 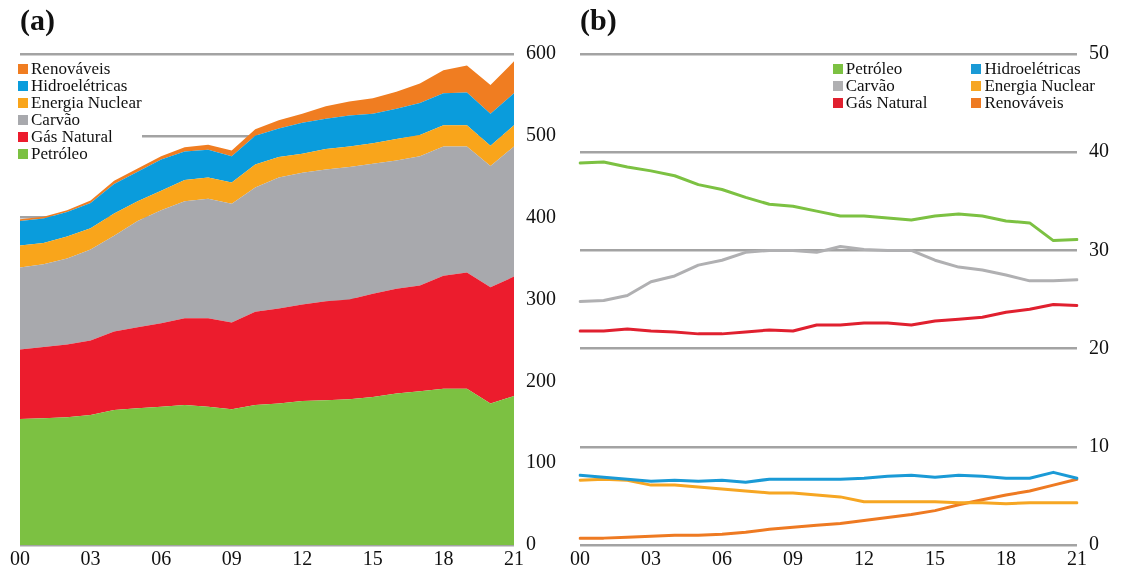 What do you see at coordinates (1099, 445) in the screenshot?
I see `y-tick-label: 10` at bounding box center [1099, 445].